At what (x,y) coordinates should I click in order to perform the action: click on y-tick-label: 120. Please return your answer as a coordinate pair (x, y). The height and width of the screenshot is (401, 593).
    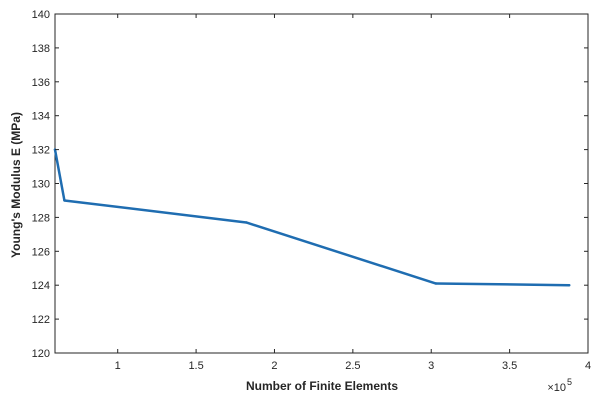
    Looking at the image, I should click on (41, 354).